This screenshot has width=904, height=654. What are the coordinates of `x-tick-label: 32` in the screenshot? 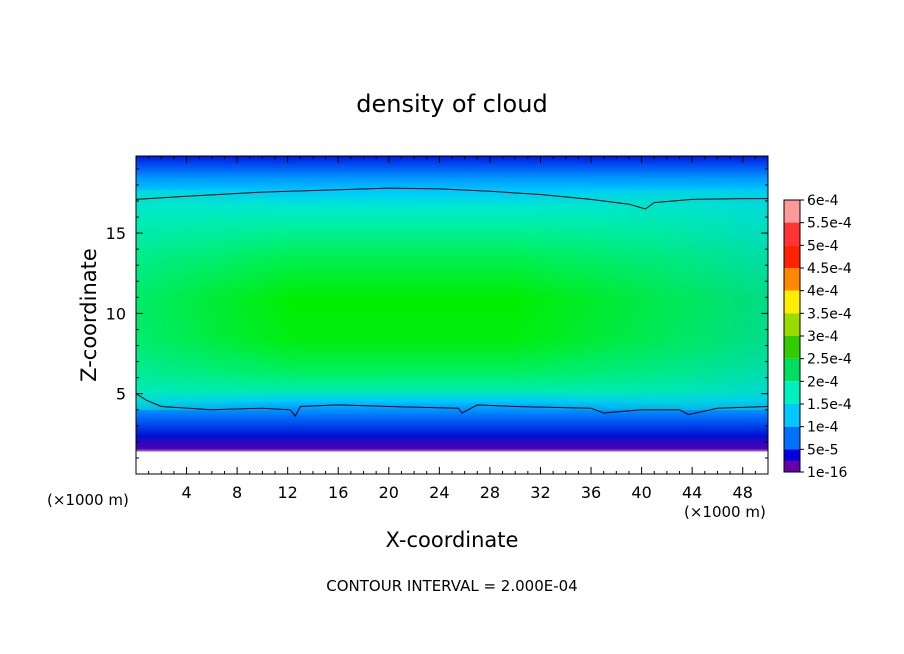 It's located at (540, 492).